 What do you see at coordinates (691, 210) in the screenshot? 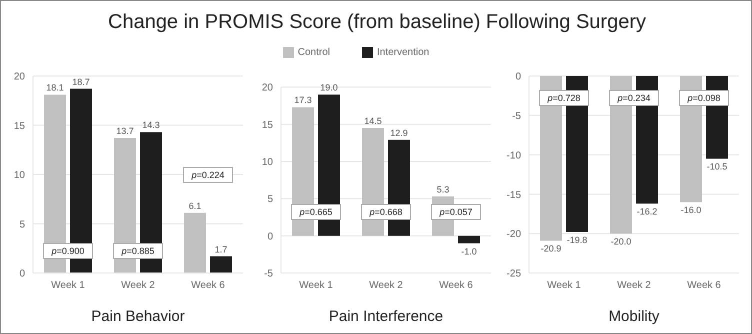
I see `data-label: -16.0` at bounding box center [691, 210].